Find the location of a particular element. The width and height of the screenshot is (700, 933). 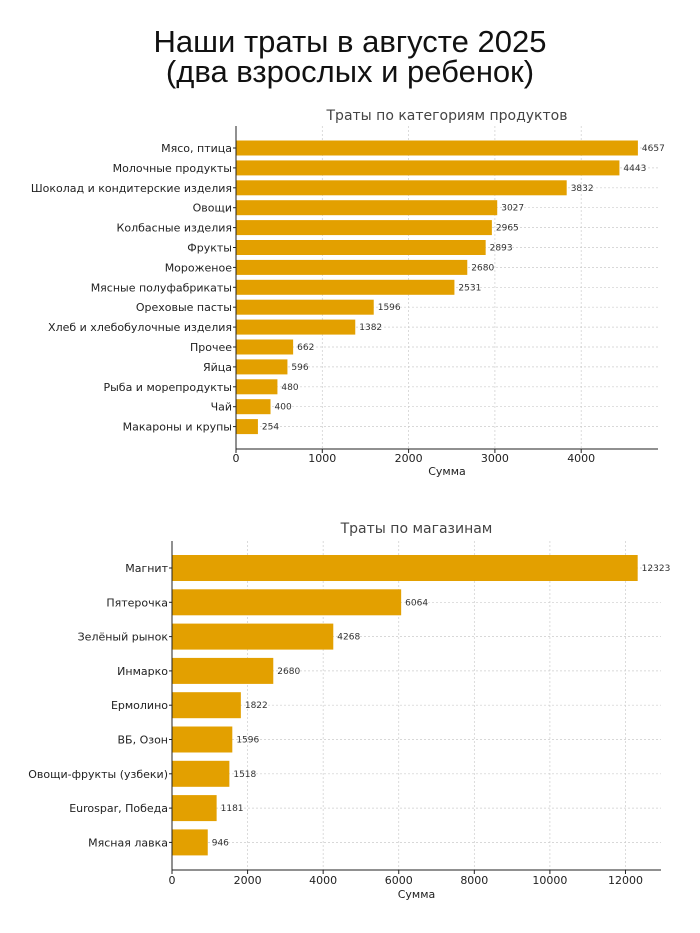

chart2-title: Траты по магазинам is located at coordinates (416, 529).